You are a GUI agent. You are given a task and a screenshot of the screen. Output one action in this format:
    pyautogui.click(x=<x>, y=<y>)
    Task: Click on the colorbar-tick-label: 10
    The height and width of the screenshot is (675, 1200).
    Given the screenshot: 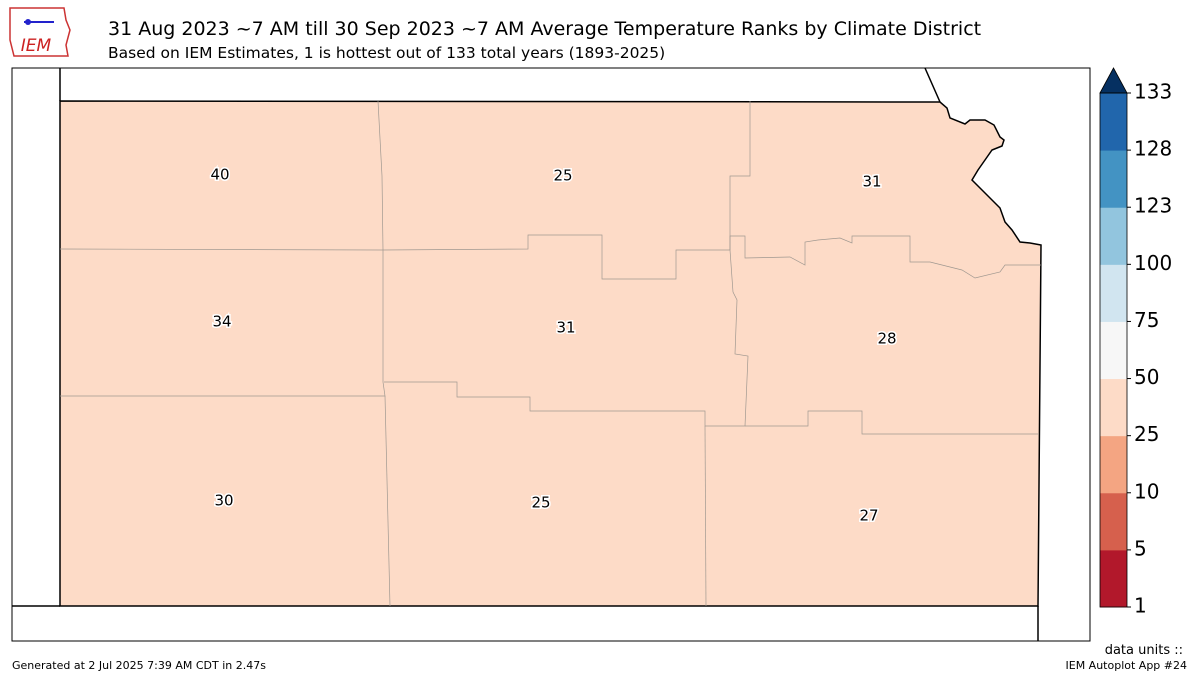 What is the action you would take?
    pyautogui.click(x=1146, y=491)
    